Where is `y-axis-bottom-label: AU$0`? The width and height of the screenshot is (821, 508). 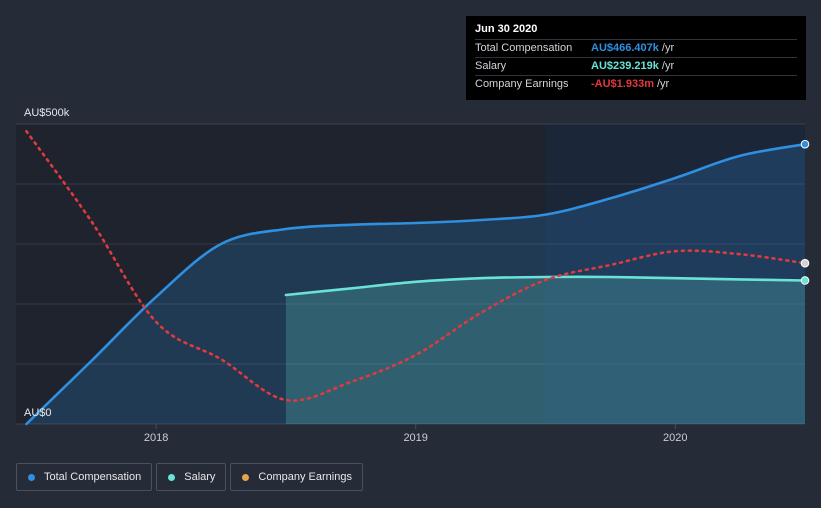
y-axis-bottom-label: AU$0 is located at coordinates (38, 413).